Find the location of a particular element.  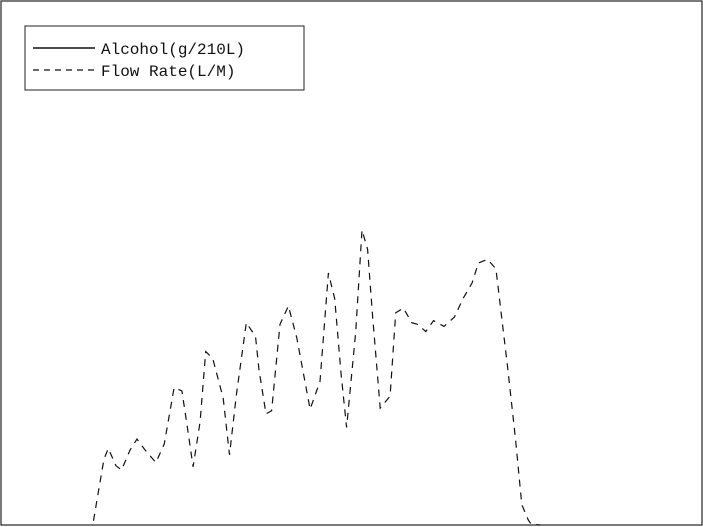

legend: Alcohol(g/210L) Flow Rate(L/M) is located at coordinates (164, 58).